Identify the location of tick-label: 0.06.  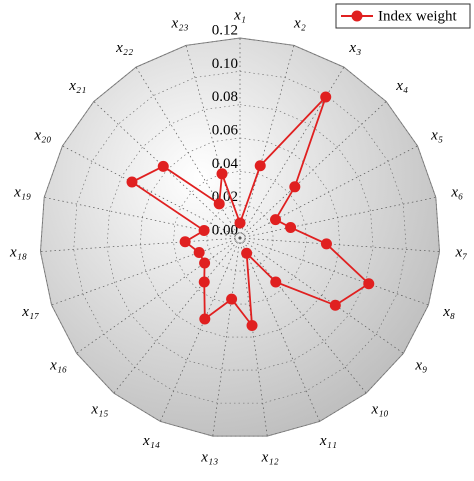
(225, 130).